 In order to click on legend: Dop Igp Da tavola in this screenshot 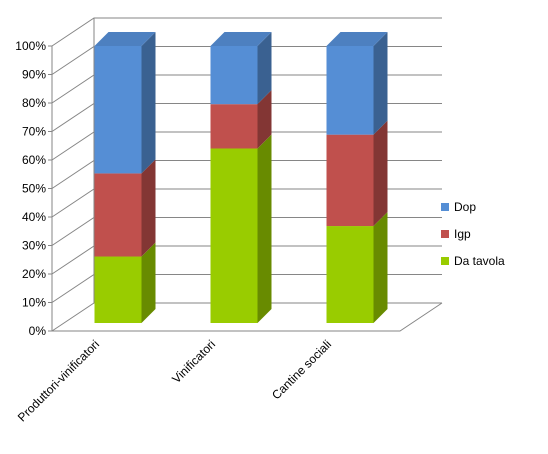, I will do `click(491, 233)`.